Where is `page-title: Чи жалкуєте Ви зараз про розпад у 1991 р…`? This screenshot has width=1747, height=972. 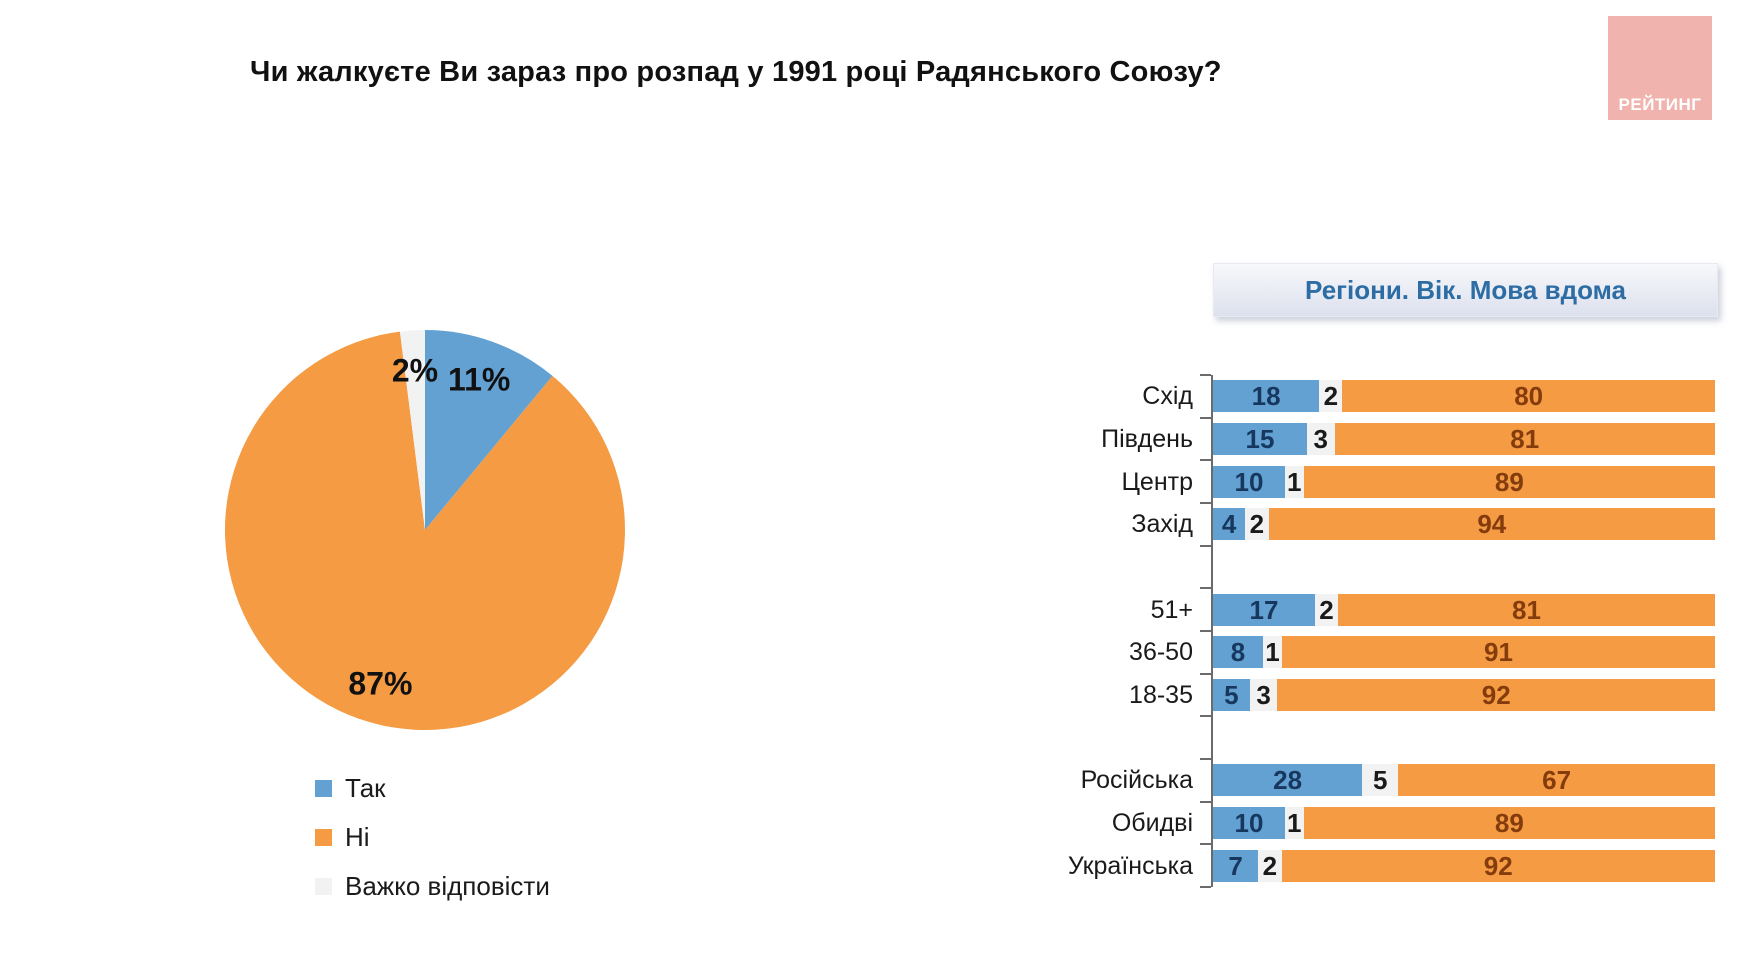
page-title: Чи жалкуєте Ви зараз про розпад у 1991 р… is located at coordinates (736, 72).